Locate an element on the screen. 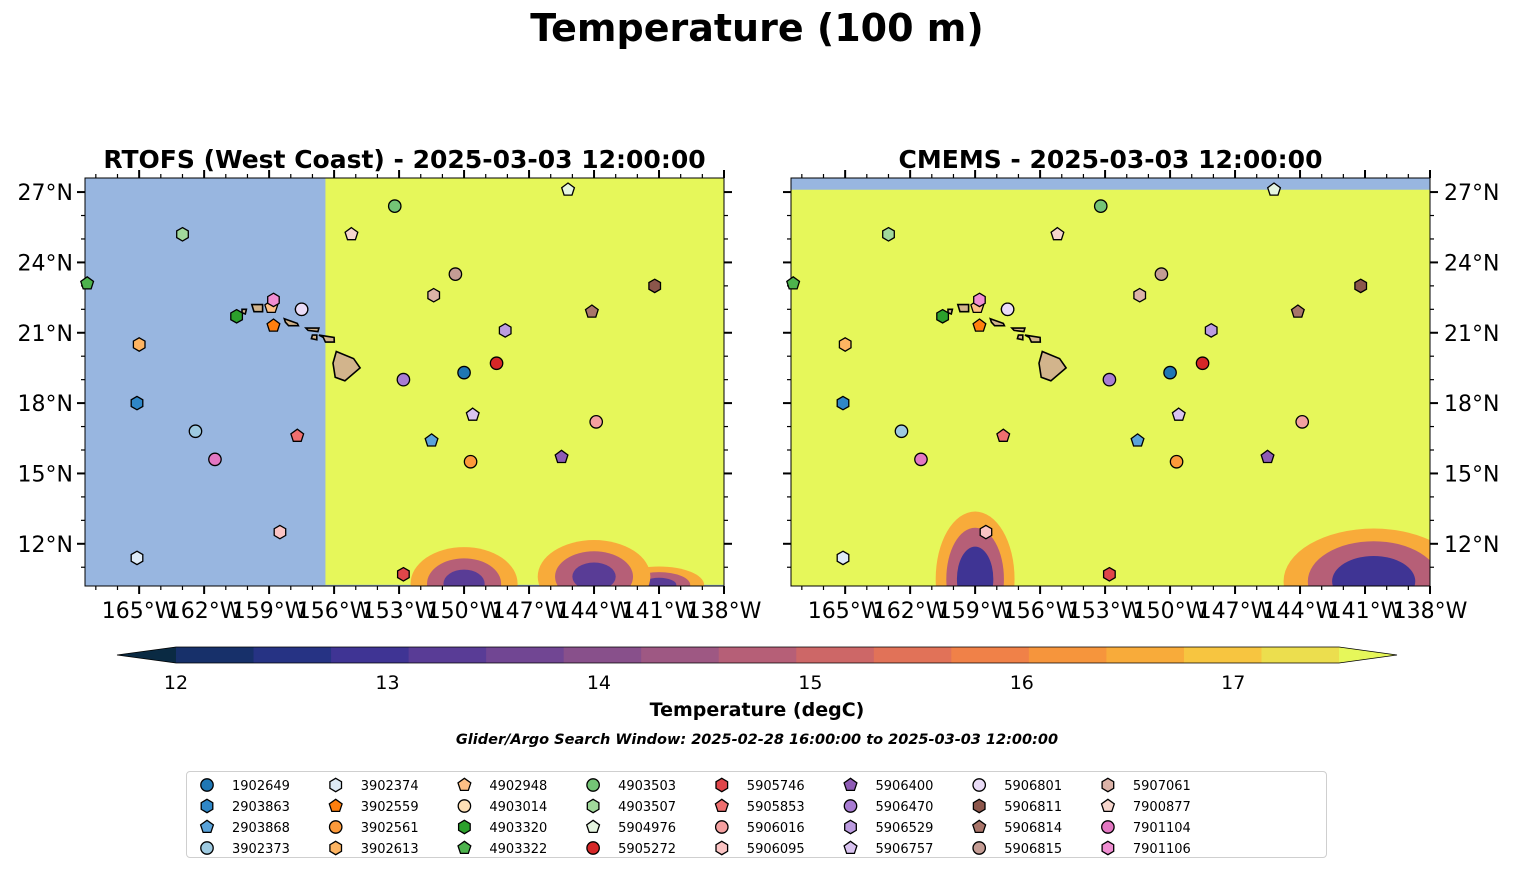 This screenshot has width=1514, height=889. legend-label: 5904976 is located at coordinates (647, 828).